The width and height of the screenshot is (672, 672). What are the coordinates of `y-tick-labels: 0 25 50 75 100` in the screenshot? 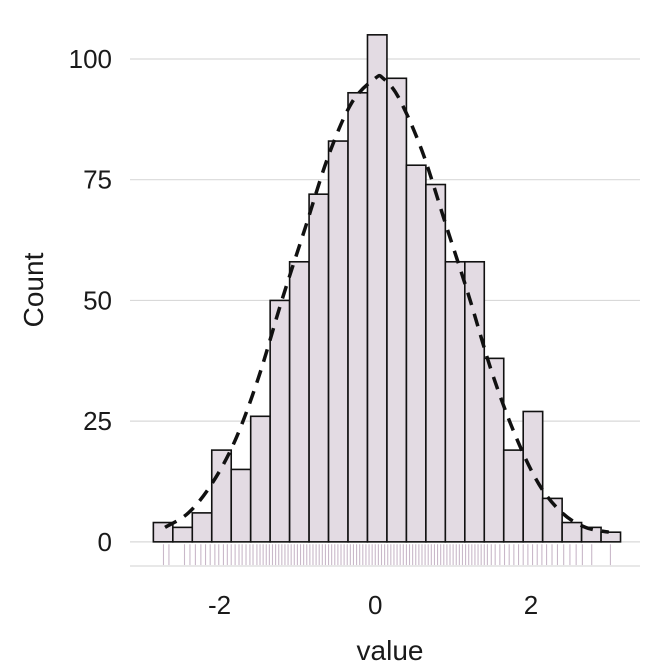 It's located at (90, 300).